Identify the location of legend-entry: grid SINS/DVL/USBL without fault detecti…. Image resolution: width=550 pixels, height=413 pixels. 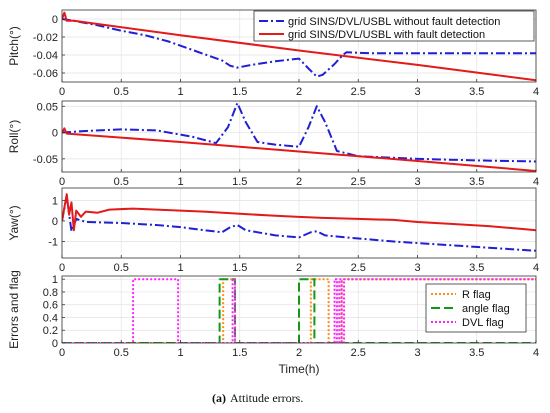
(394, 22).